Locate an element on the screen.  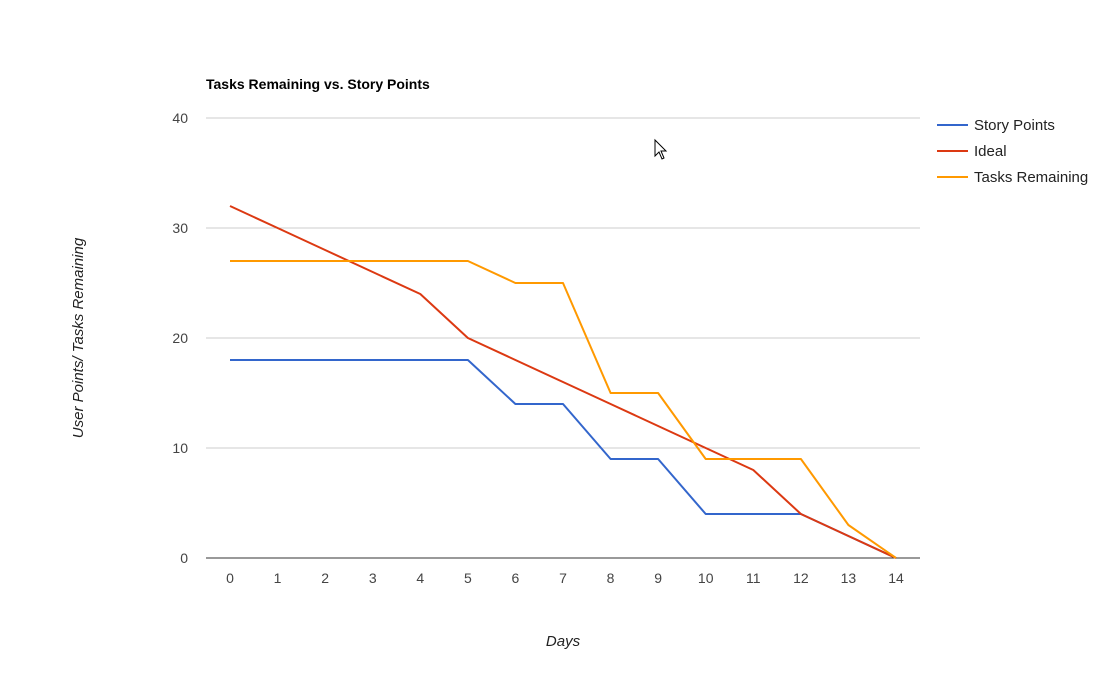
y-tick-label: 40 is located at coordinates (180, 118).